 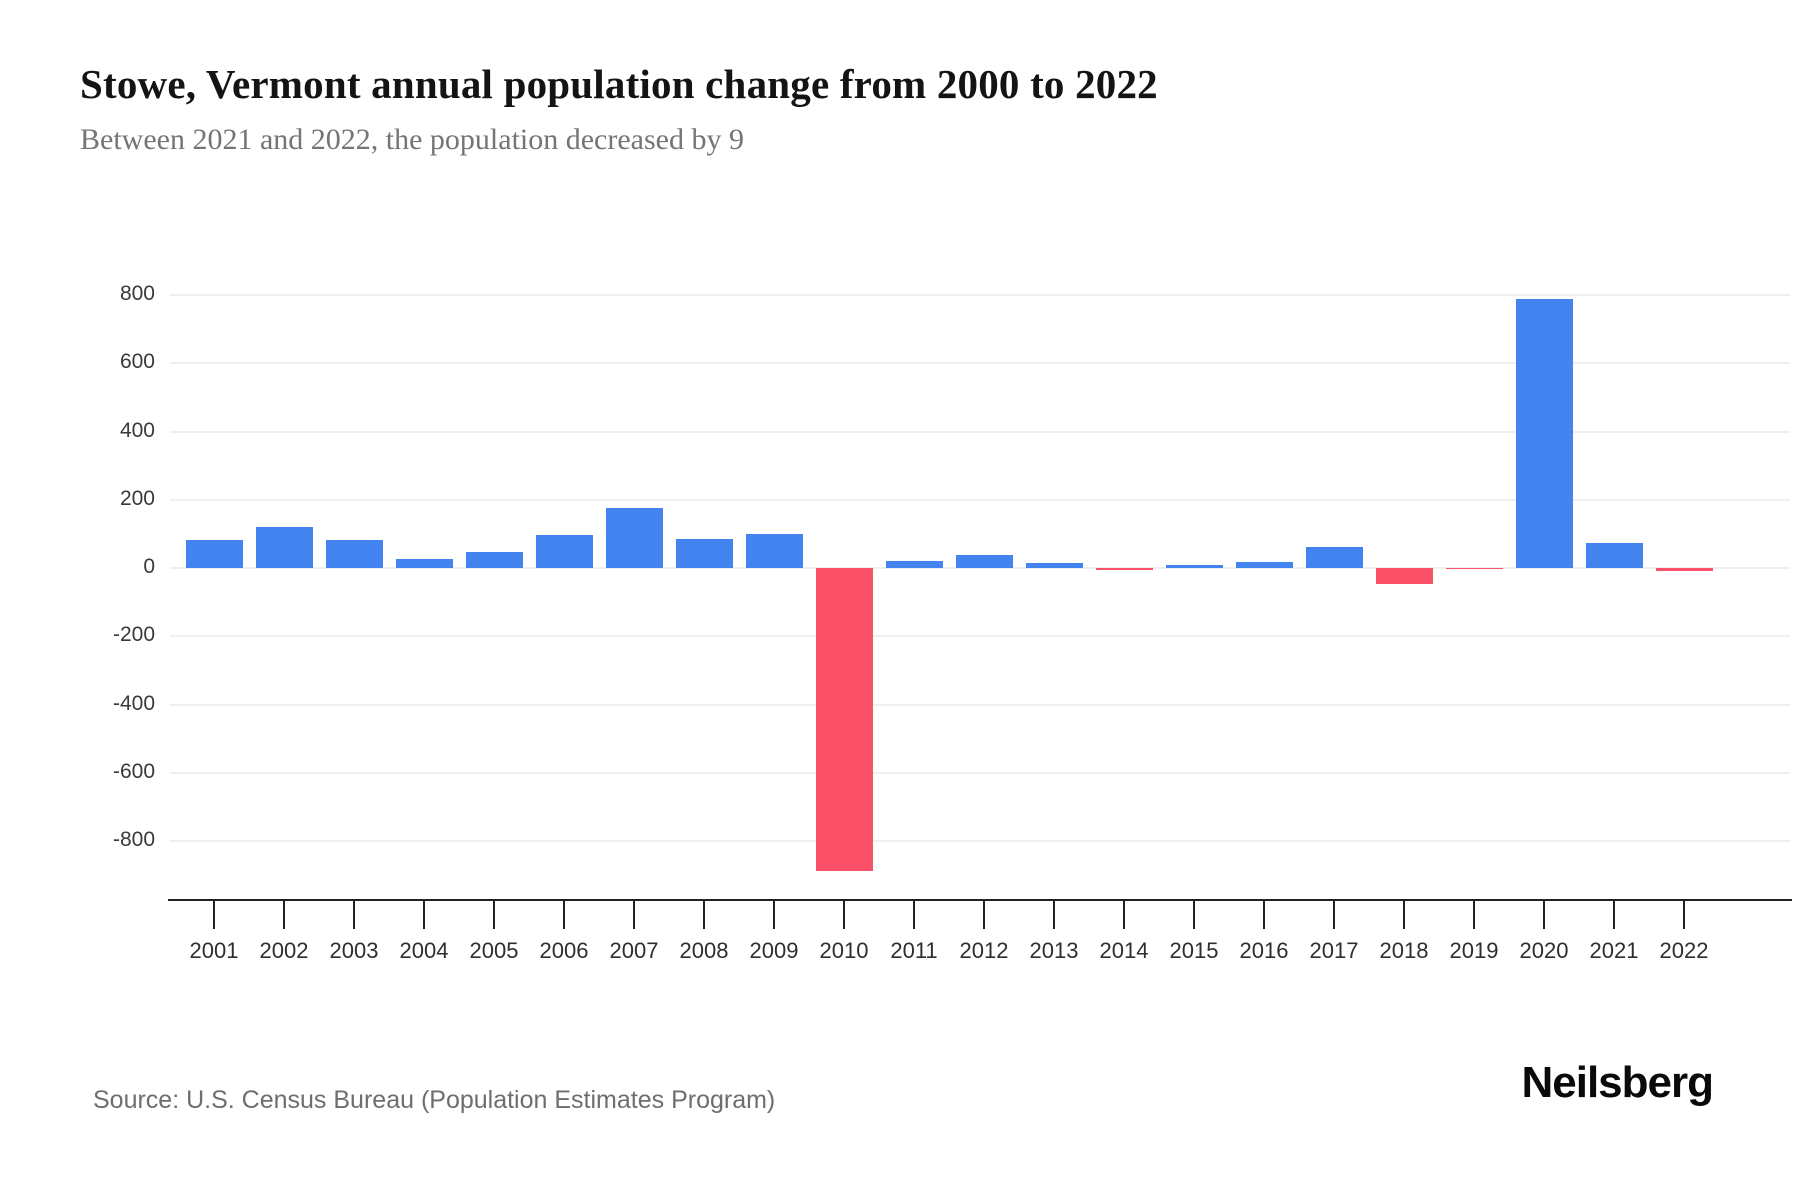 I want to click on bar-2018, so click(x=1404, y=576).